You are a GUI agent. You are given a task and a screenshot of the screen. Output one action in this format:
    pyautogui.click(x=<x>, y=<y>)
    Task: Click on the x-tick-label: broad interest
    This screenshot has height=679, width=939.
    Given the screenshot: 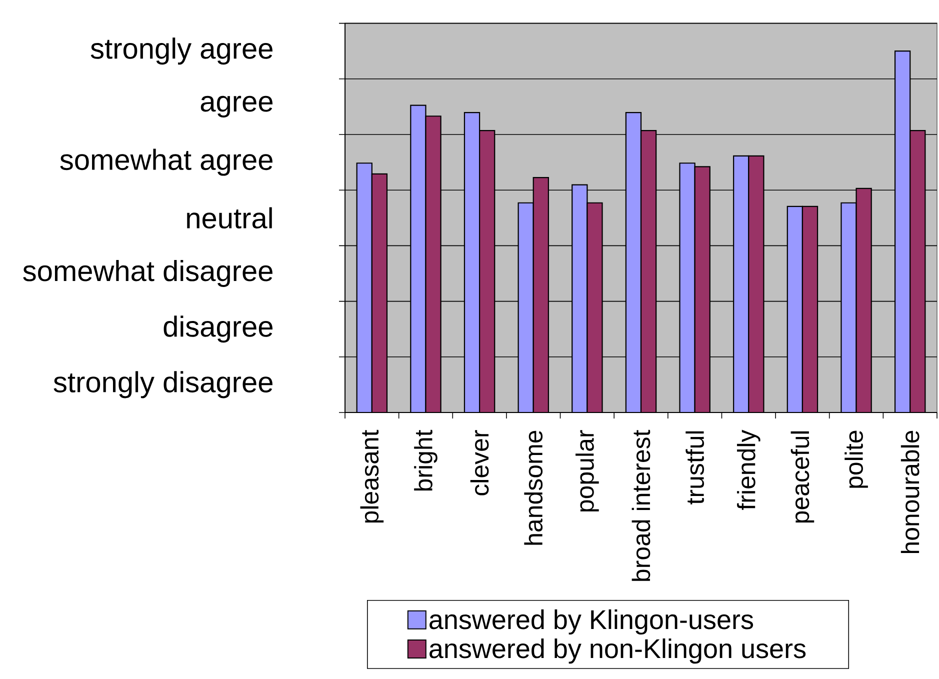 What is the action you would take?
    pyautogui.click(x=641, y=505)
    